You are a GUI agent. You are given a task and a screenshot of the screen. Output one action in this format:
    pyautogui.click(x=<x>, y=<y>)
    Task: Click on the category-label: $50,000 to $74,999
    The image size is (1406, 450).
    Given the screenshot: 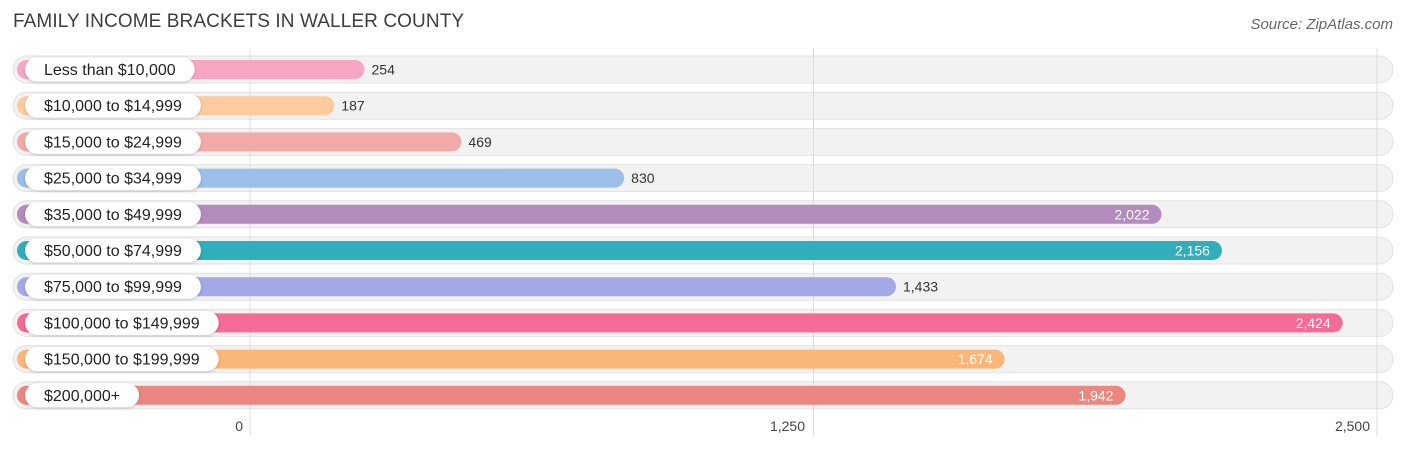 What is the action you would take?
    pyautogui.click(x=113, y=251)
    